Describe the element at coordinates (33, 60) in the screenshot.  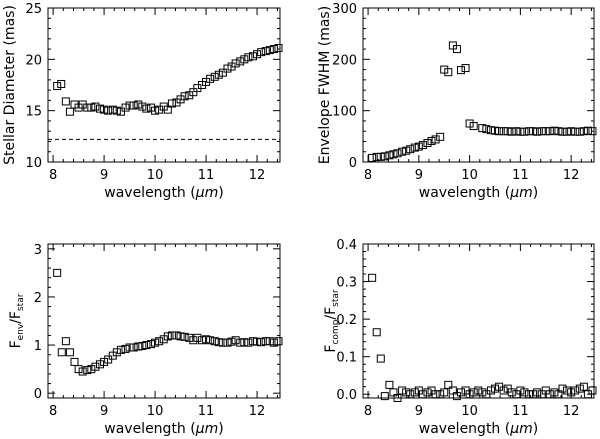
I see `y-tick-label: 20` at that location.